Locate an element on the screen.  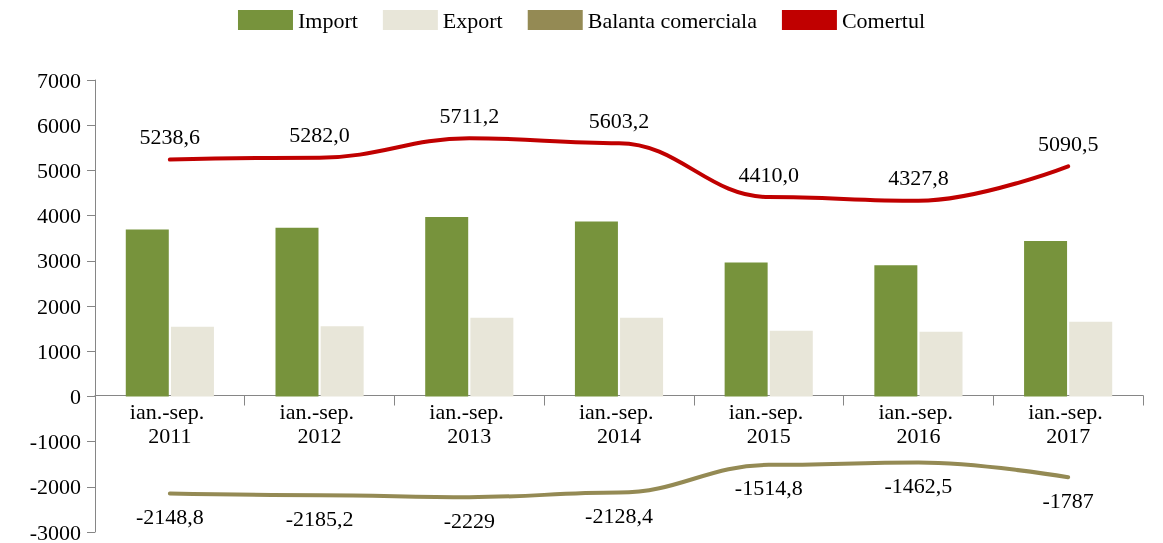
y-tick-label: 1000 is located at coordinates (59, 351).